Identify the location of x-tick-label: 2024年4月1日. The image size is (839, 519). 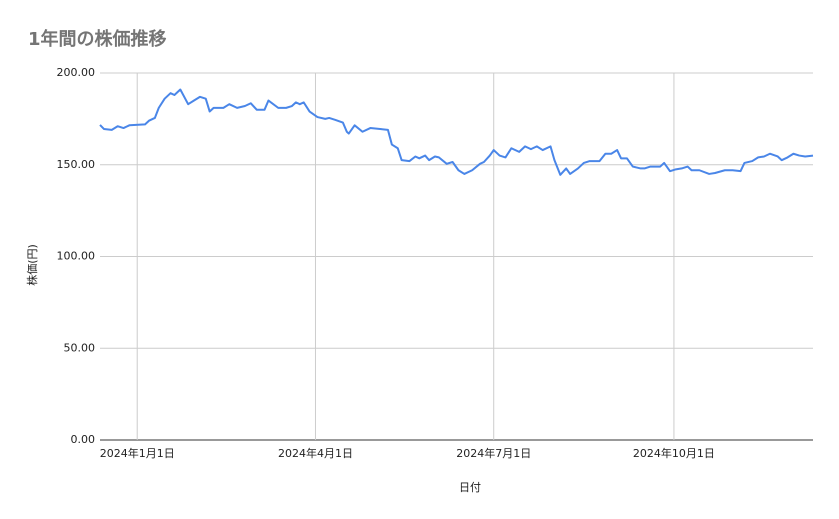
(315, 453).